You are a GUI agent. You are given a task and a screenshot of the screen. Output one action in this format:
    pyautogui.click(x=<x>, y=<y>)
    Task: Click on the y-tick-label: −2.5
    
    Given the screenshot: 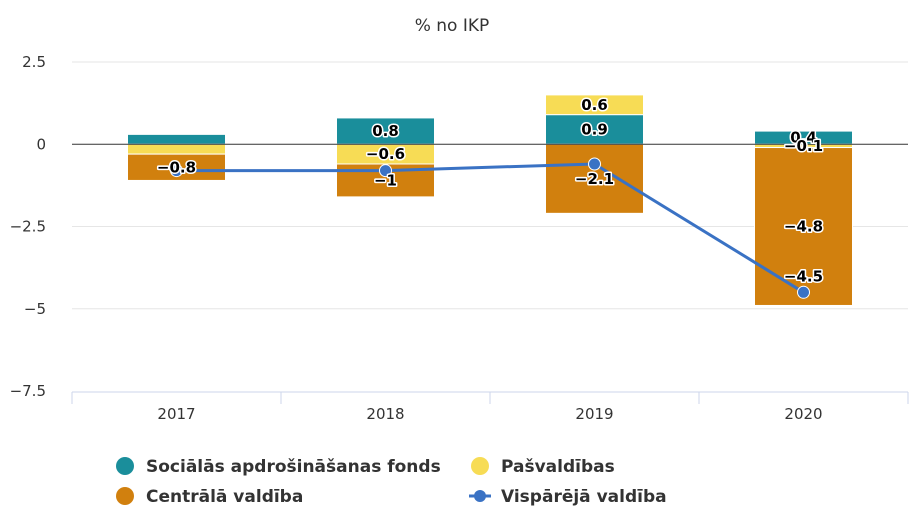 What is the action you would take?
    pyautogui.click(x=28, y=227)
    